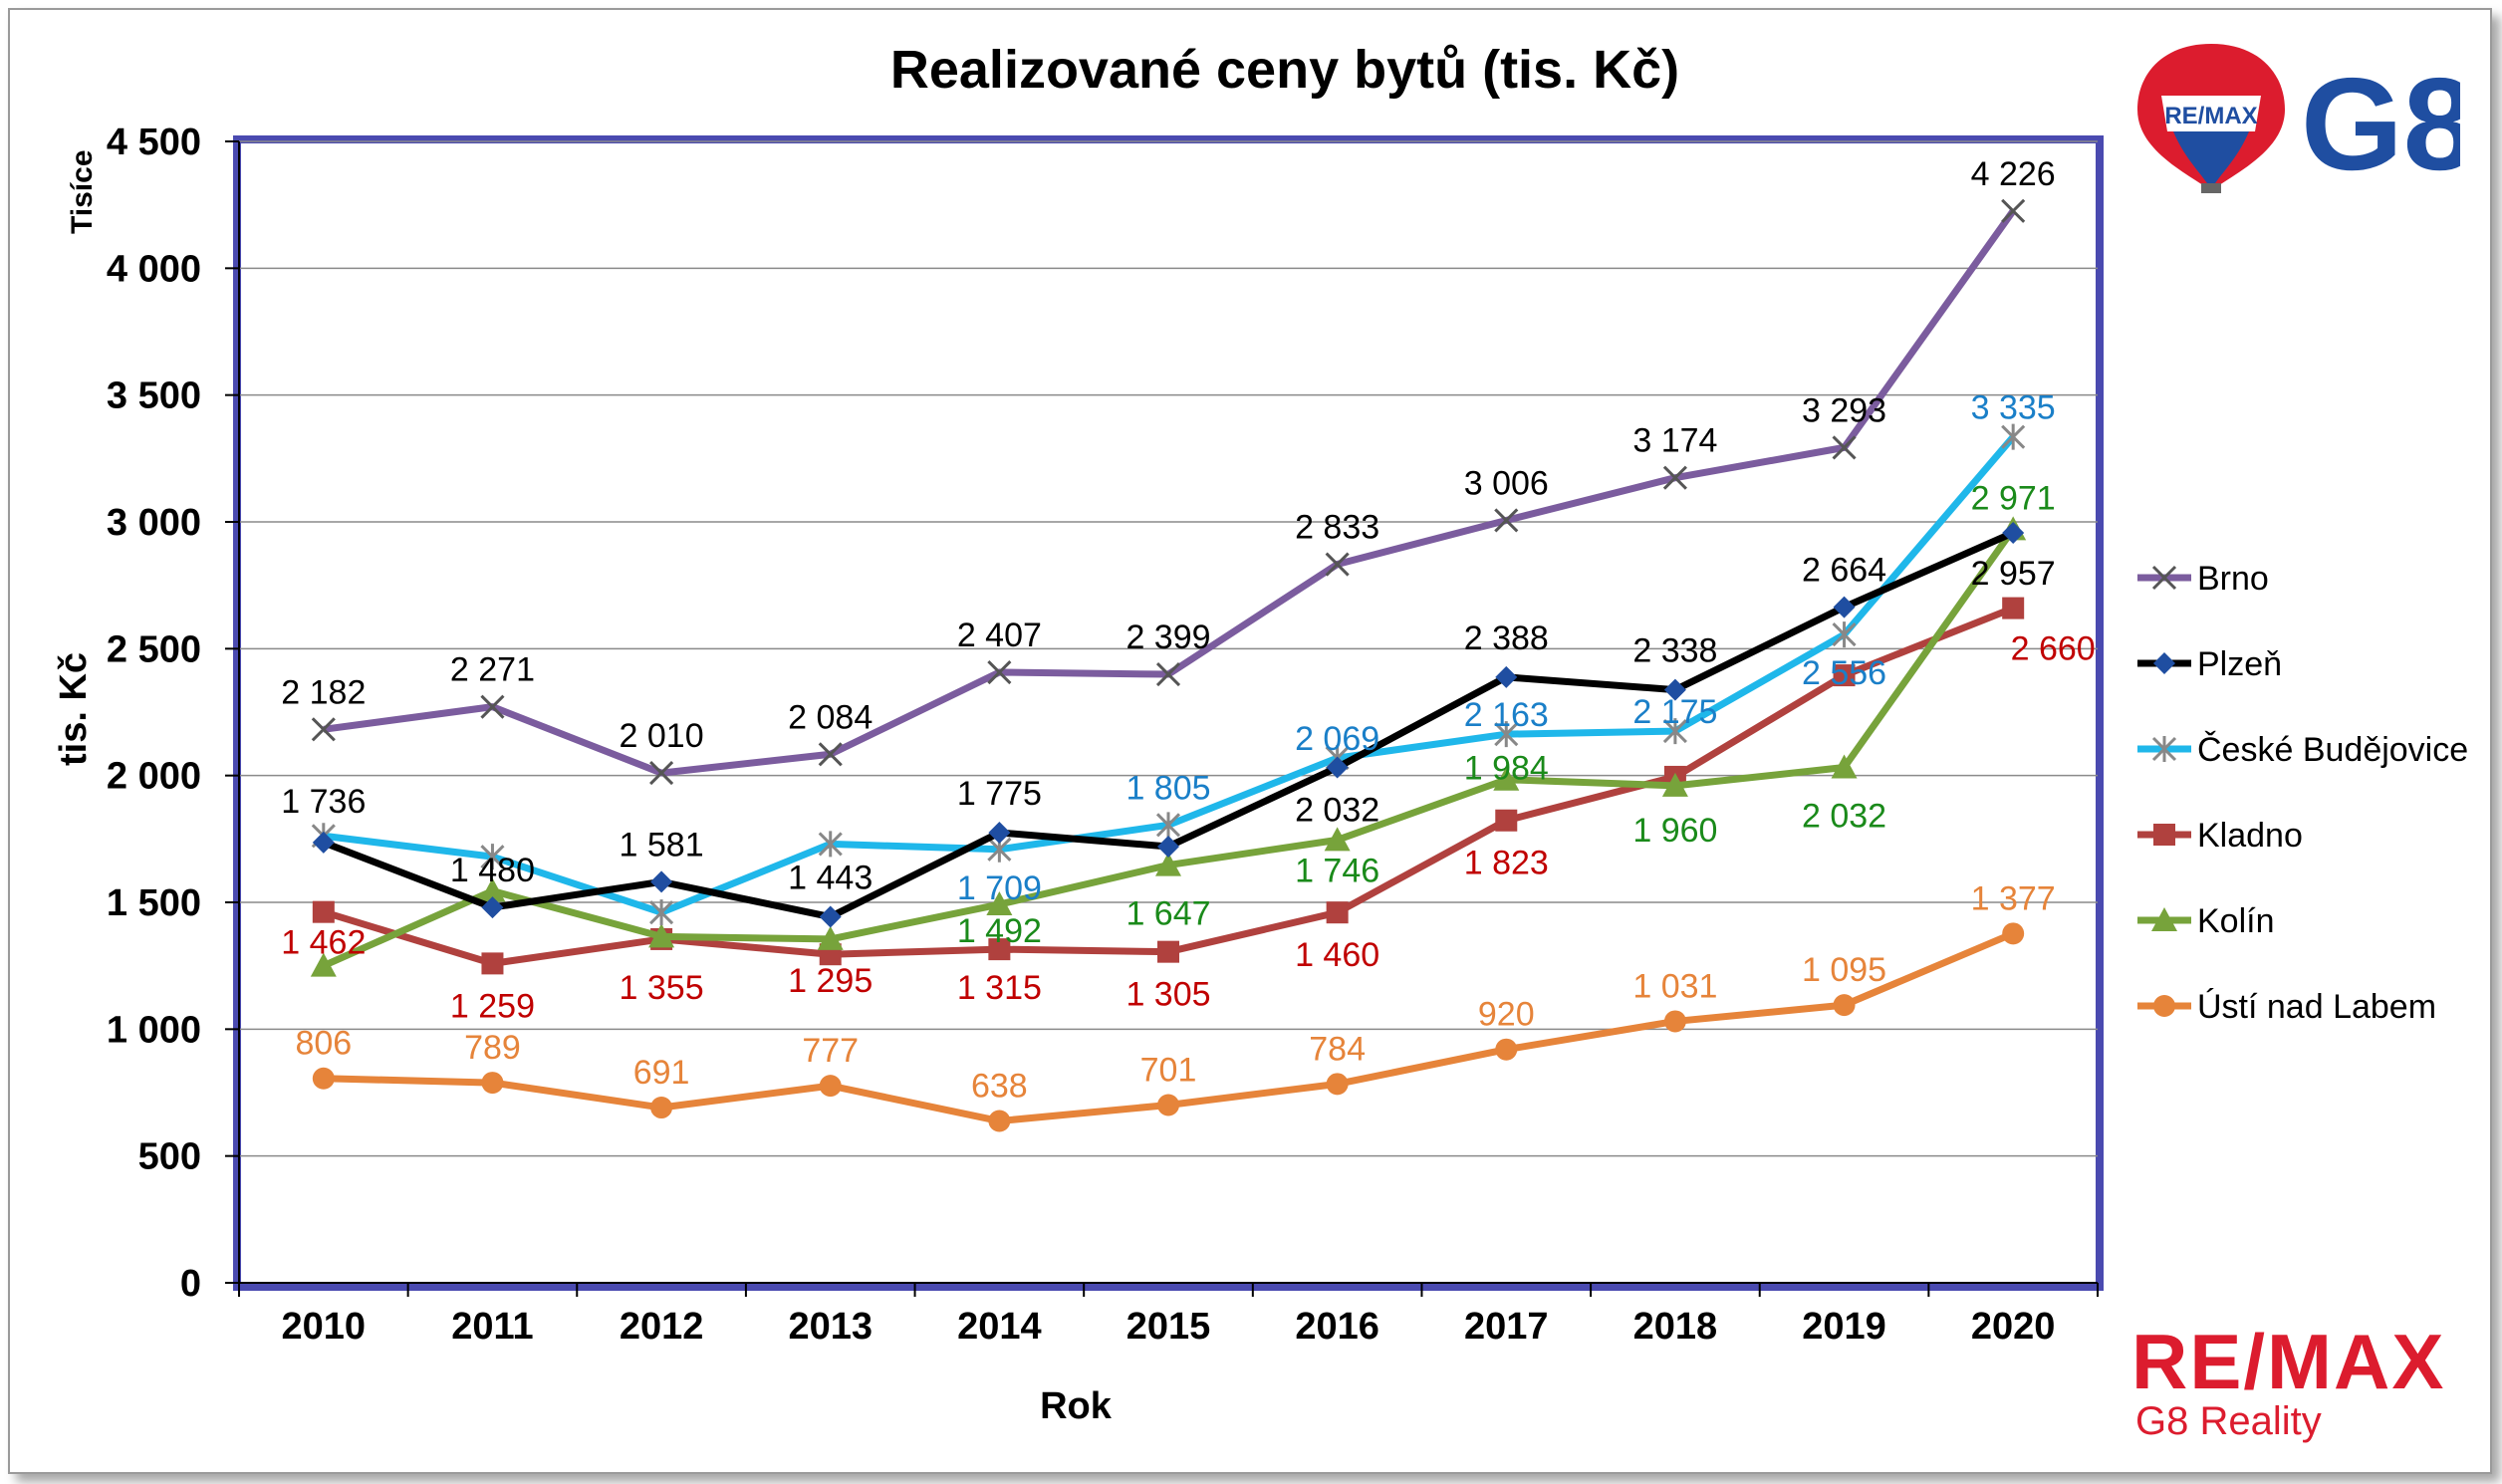 This screenshot has width=2502, height=1484. I want to click on y-tick-label: 4 000, so click(154, 269).